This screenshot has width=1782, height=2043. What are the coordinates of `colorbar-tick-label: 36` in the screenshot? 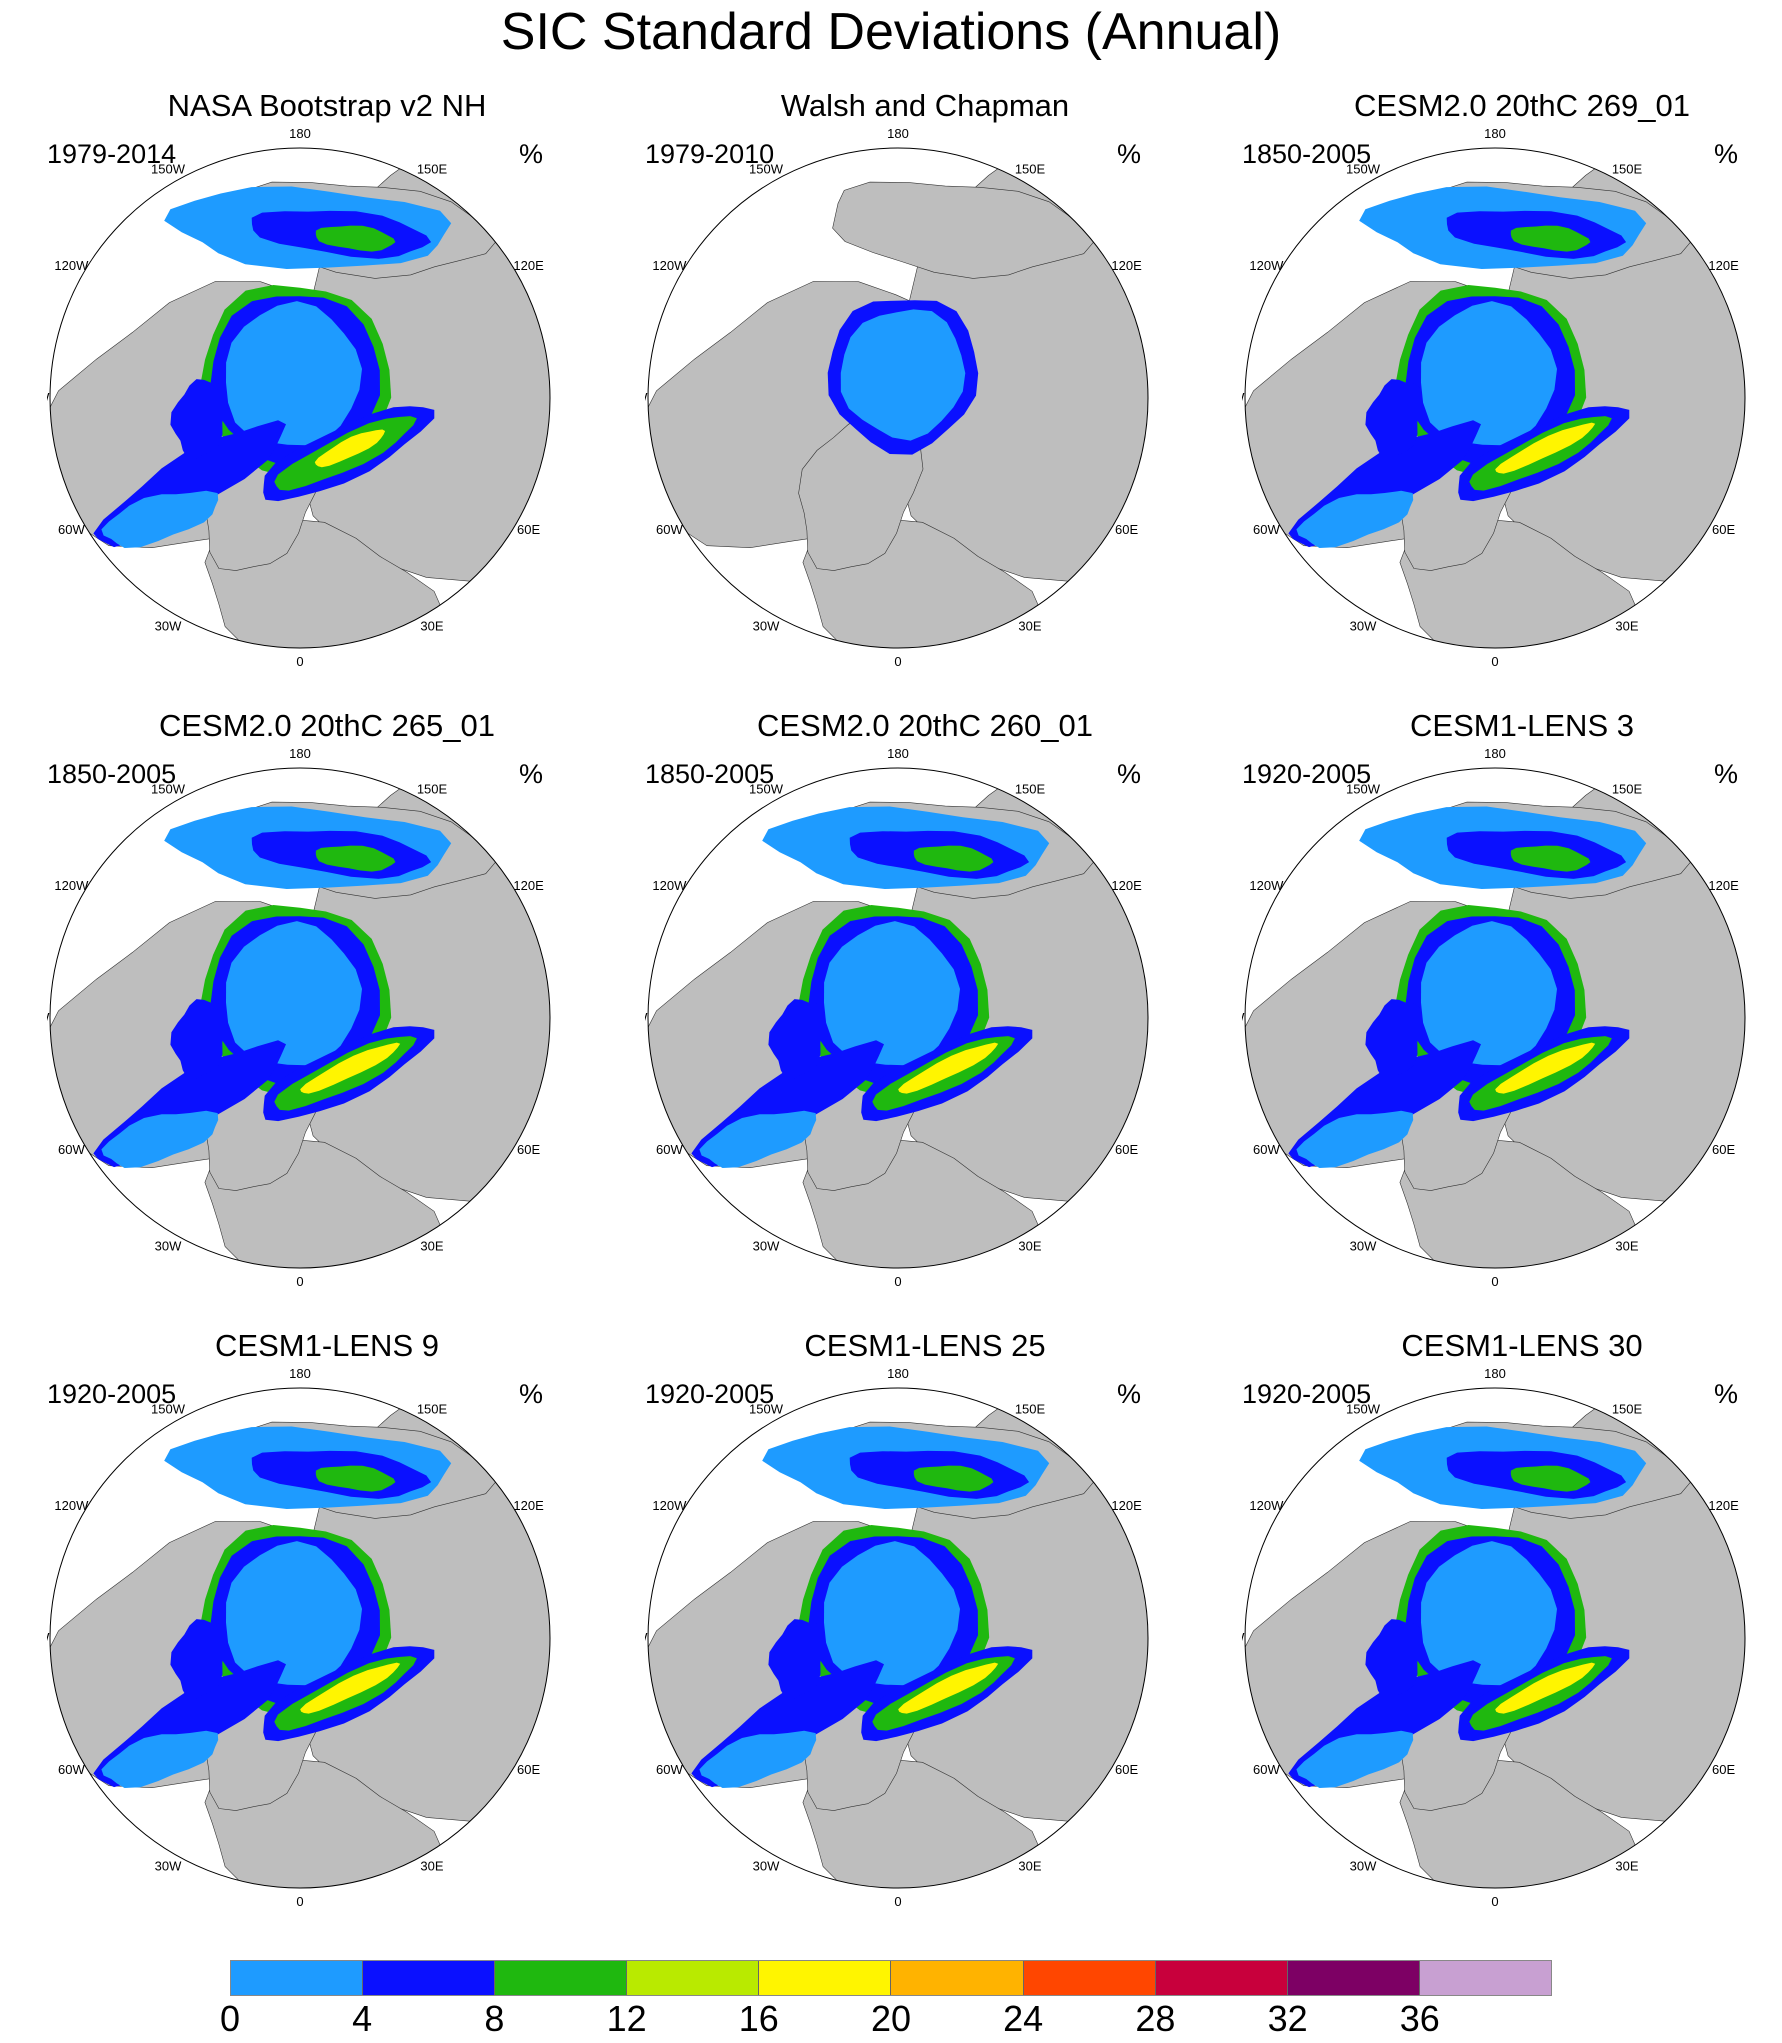 It's located at (1419, 2018).